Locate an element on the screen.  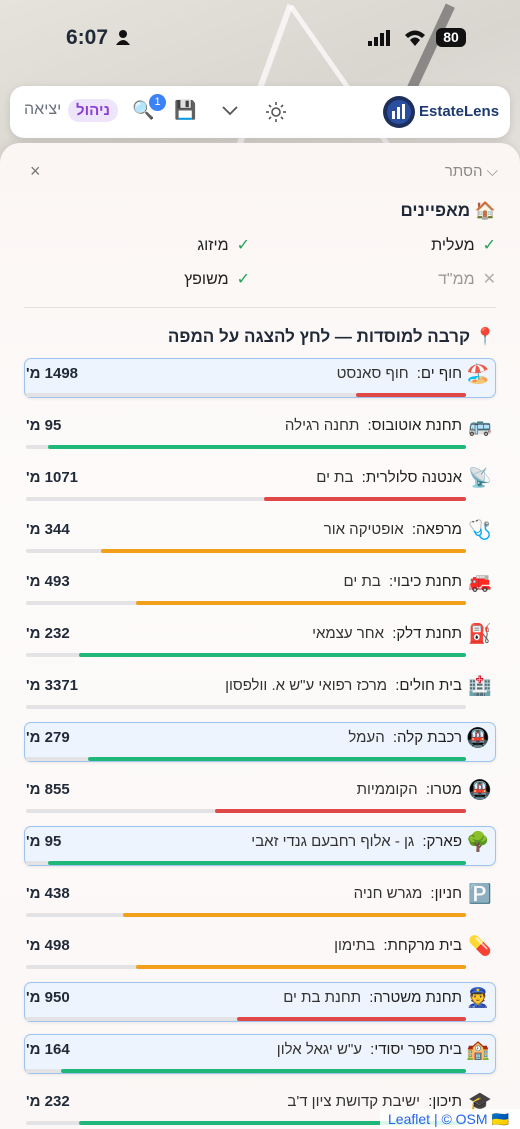
row-label: אנטנה סלולרית: is located at coordinates (411, 477).